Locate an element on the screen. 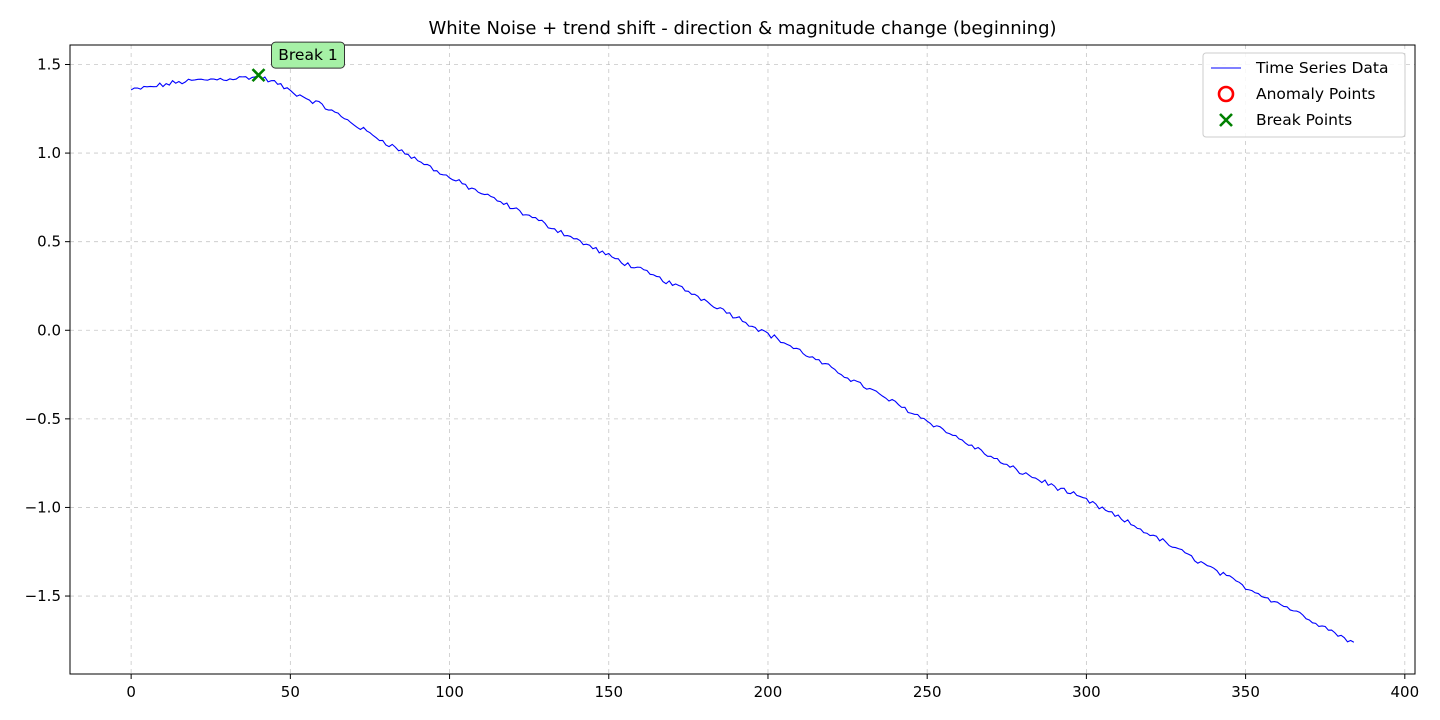 The width and height of the screenshot is (1440, 720). y-tick-label: 0.5 is located at coordinates (49, 242).